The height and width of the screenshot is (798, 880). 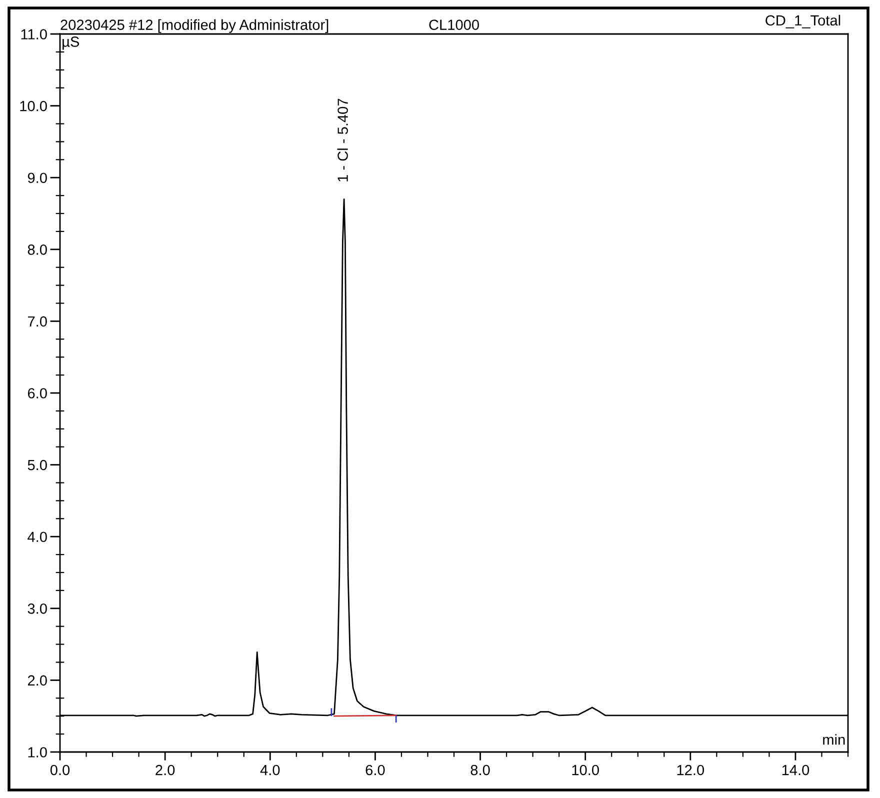 What do you see at coordinates (71, 43) in the screenshot?
I see `y-axis-title: µS` at bounding box center [71, 43].